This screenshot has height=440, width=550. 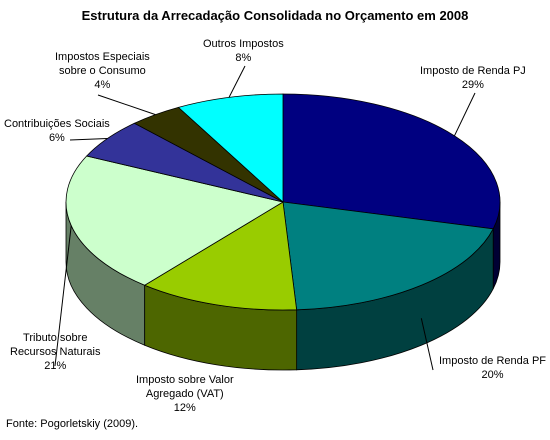 What do you see at coordinates (55, 338) in the screenshot?
I see `slice-label-text: Tributo sobre` at bounding box center [55, 338].